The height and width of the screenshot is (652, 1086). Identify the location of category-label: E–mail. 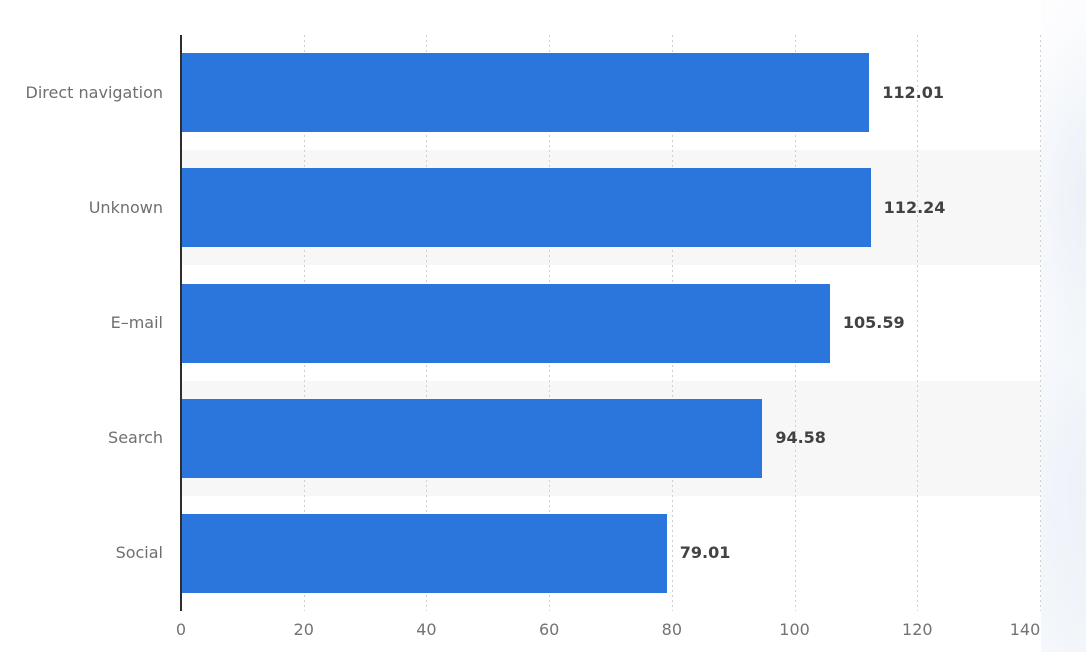
(136, 322).